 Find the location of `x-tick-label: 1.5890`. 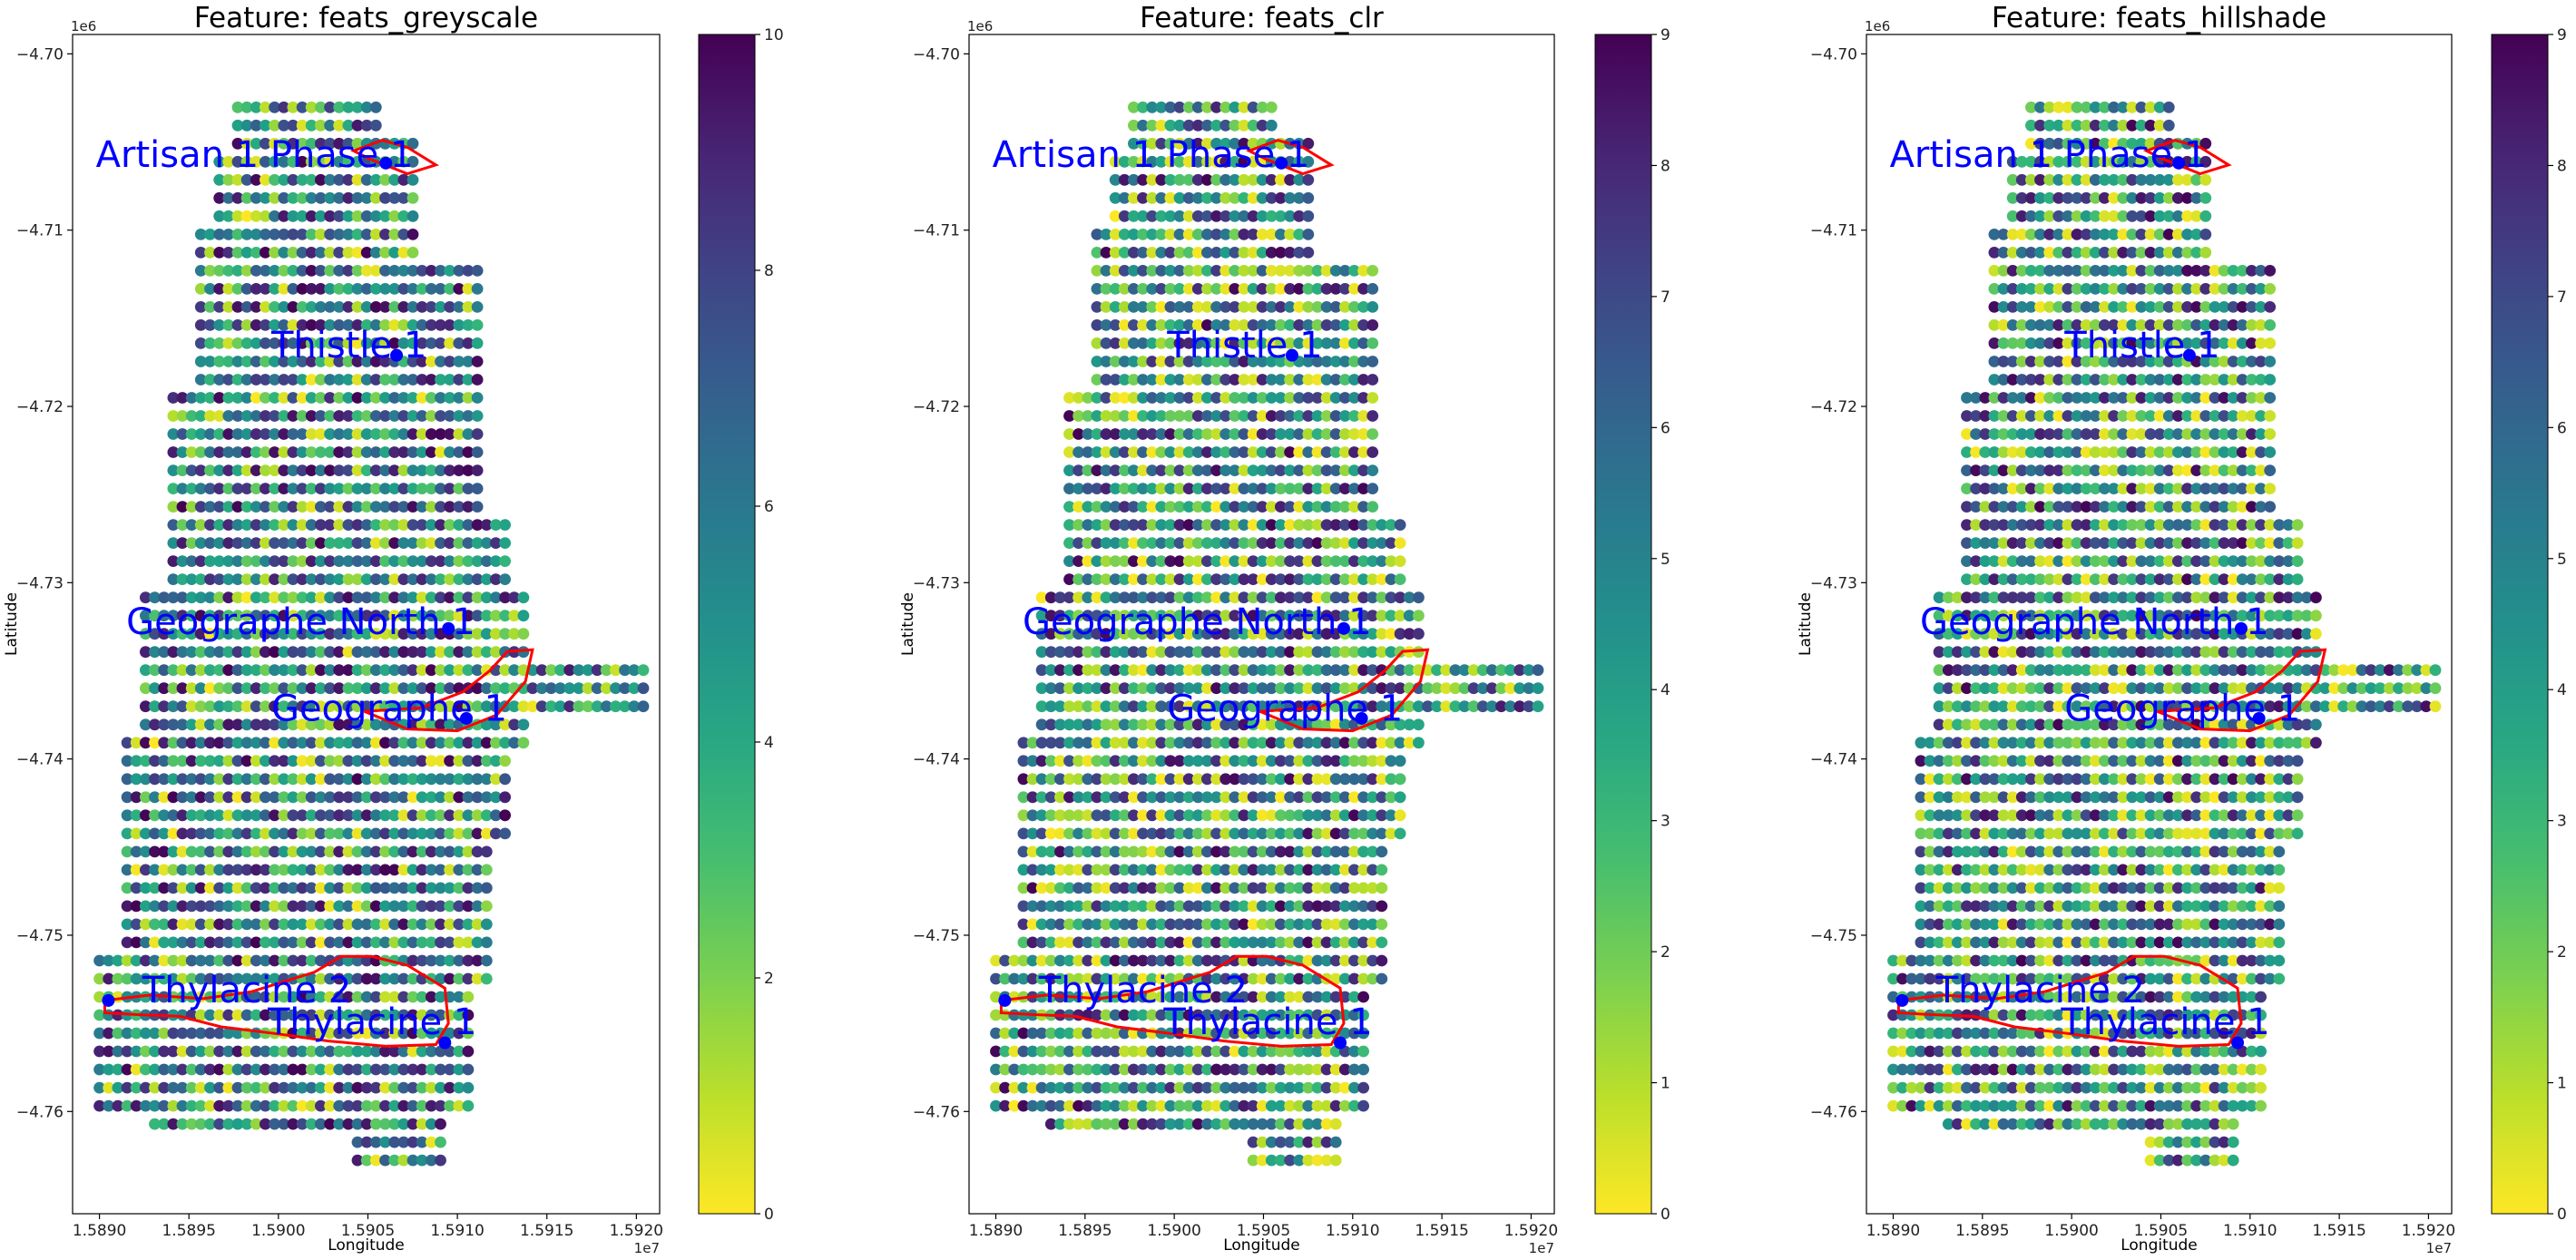

x-tick-label: 1.5890 is located at coordinates (99, 1231).